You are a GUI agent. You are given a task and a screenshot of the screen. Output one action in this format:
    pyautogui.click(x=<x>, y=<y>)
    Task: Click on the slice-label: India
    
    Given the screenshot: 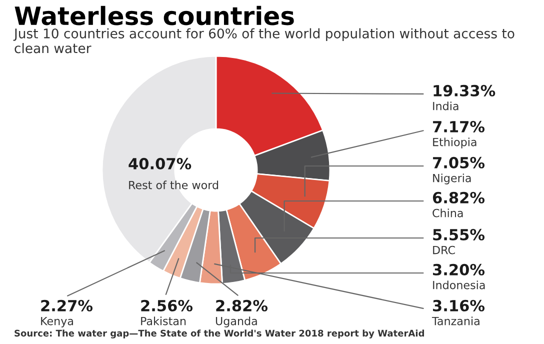 What is the action you would take?
    pyautogui.click(x=445, y=106)
    